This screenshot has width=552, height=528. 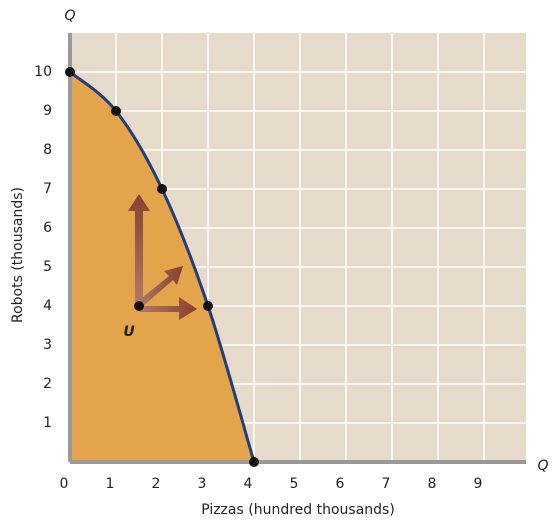 What do you see at coordinates (386, 484) in the screenshot?
I see `x-tick-label: 7` at bounding box center [386, 484].